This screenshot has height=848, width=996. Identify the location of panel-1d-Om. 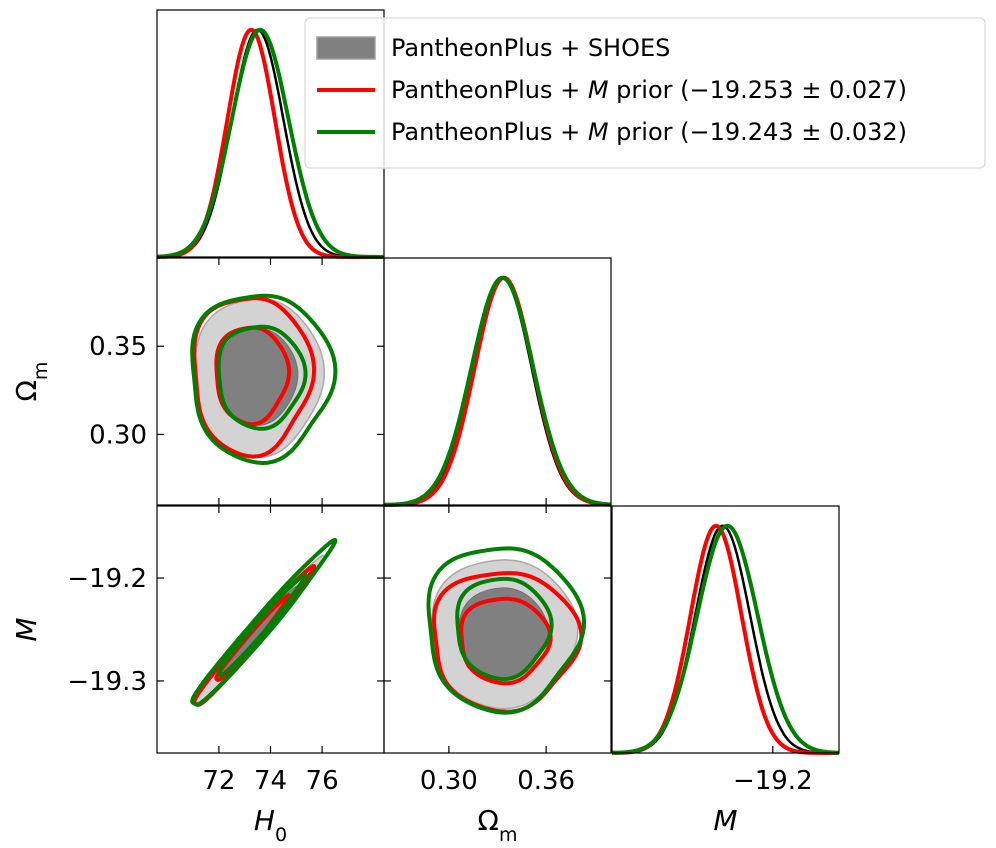
(497, 391).